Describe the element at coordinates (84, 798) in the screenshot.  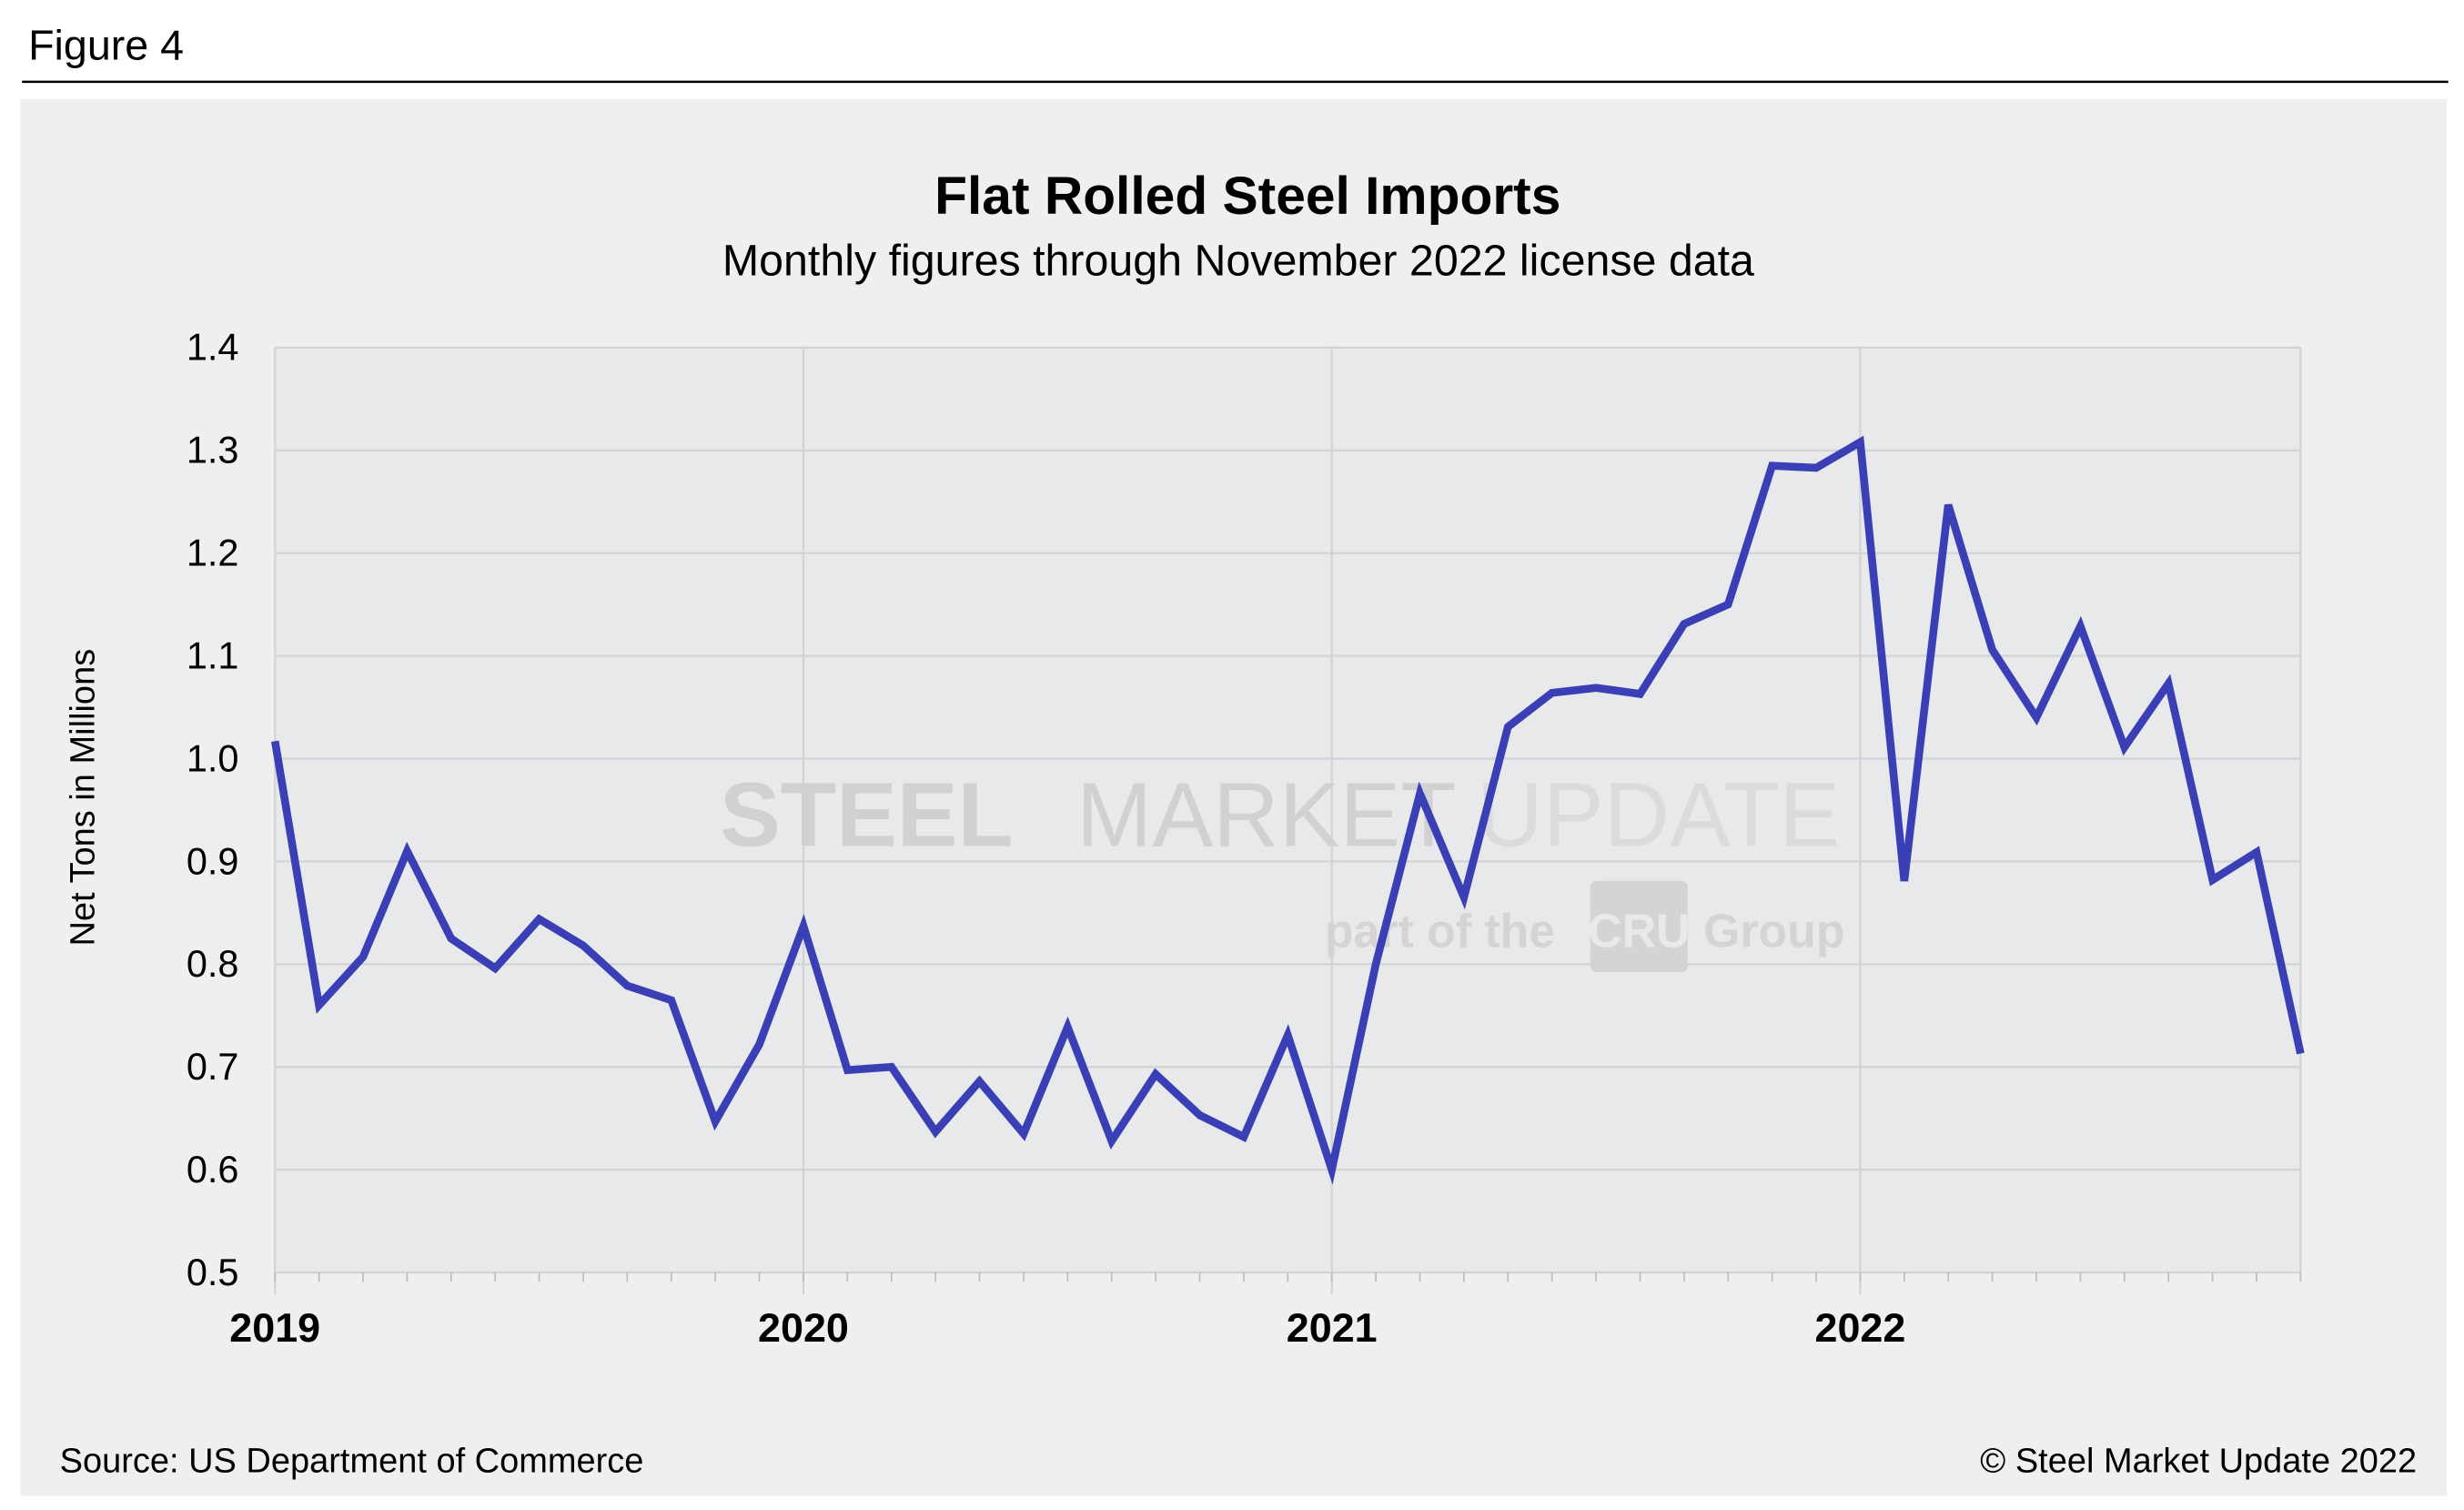
I see `y-axis-label: Net Tons in Millions` at that location.